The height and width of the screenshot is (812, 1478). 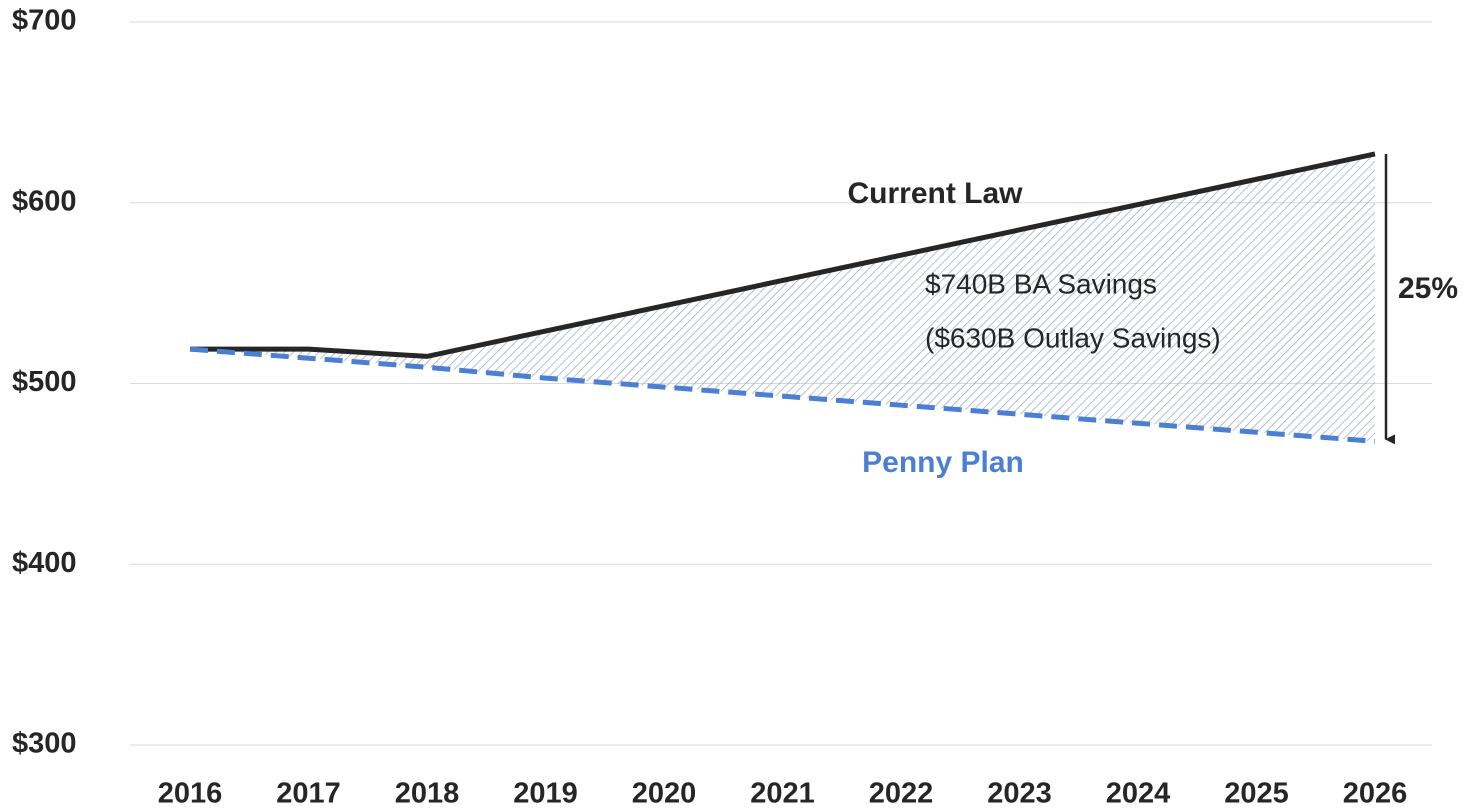 I want to click on x-tick-label: 2016, so click(x=190, y=794).